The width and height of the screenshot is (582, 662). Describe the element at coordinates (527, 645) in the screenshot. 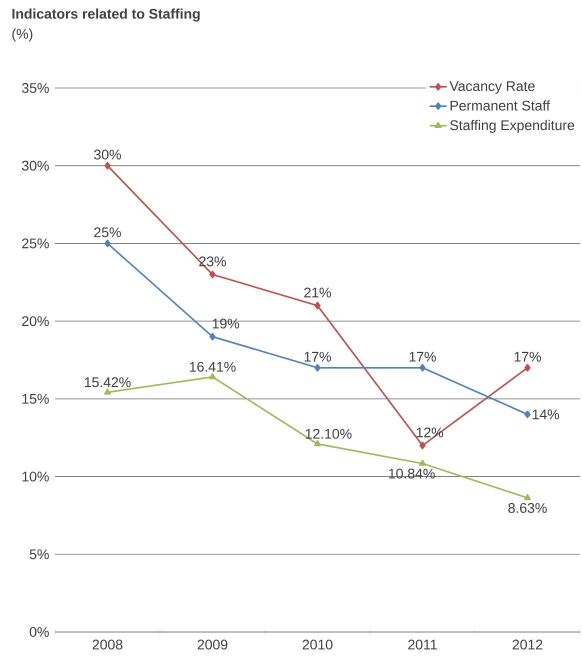

I see `x-tick-label: 2012` at that location.